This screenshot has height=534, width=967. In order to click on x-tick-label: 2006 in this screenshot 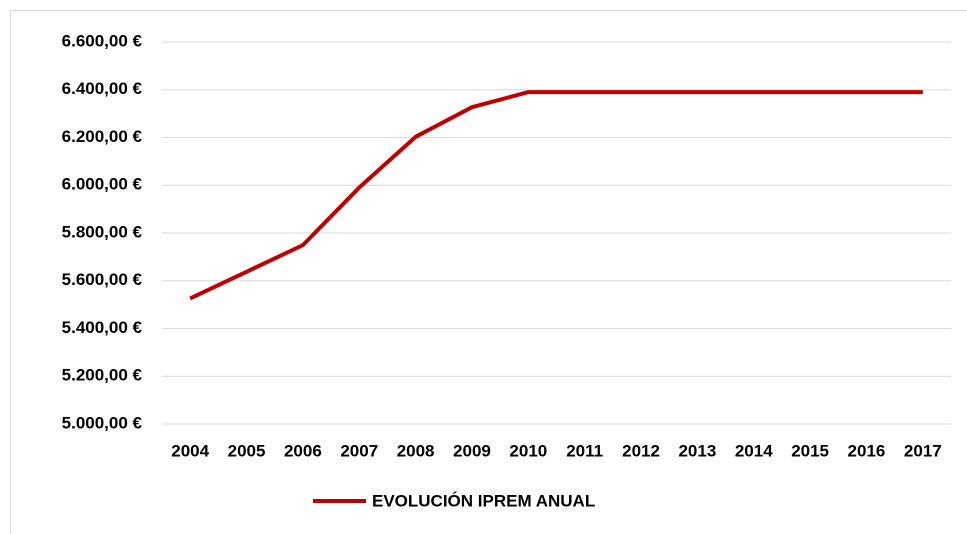, I will do `click(303, 450)`.